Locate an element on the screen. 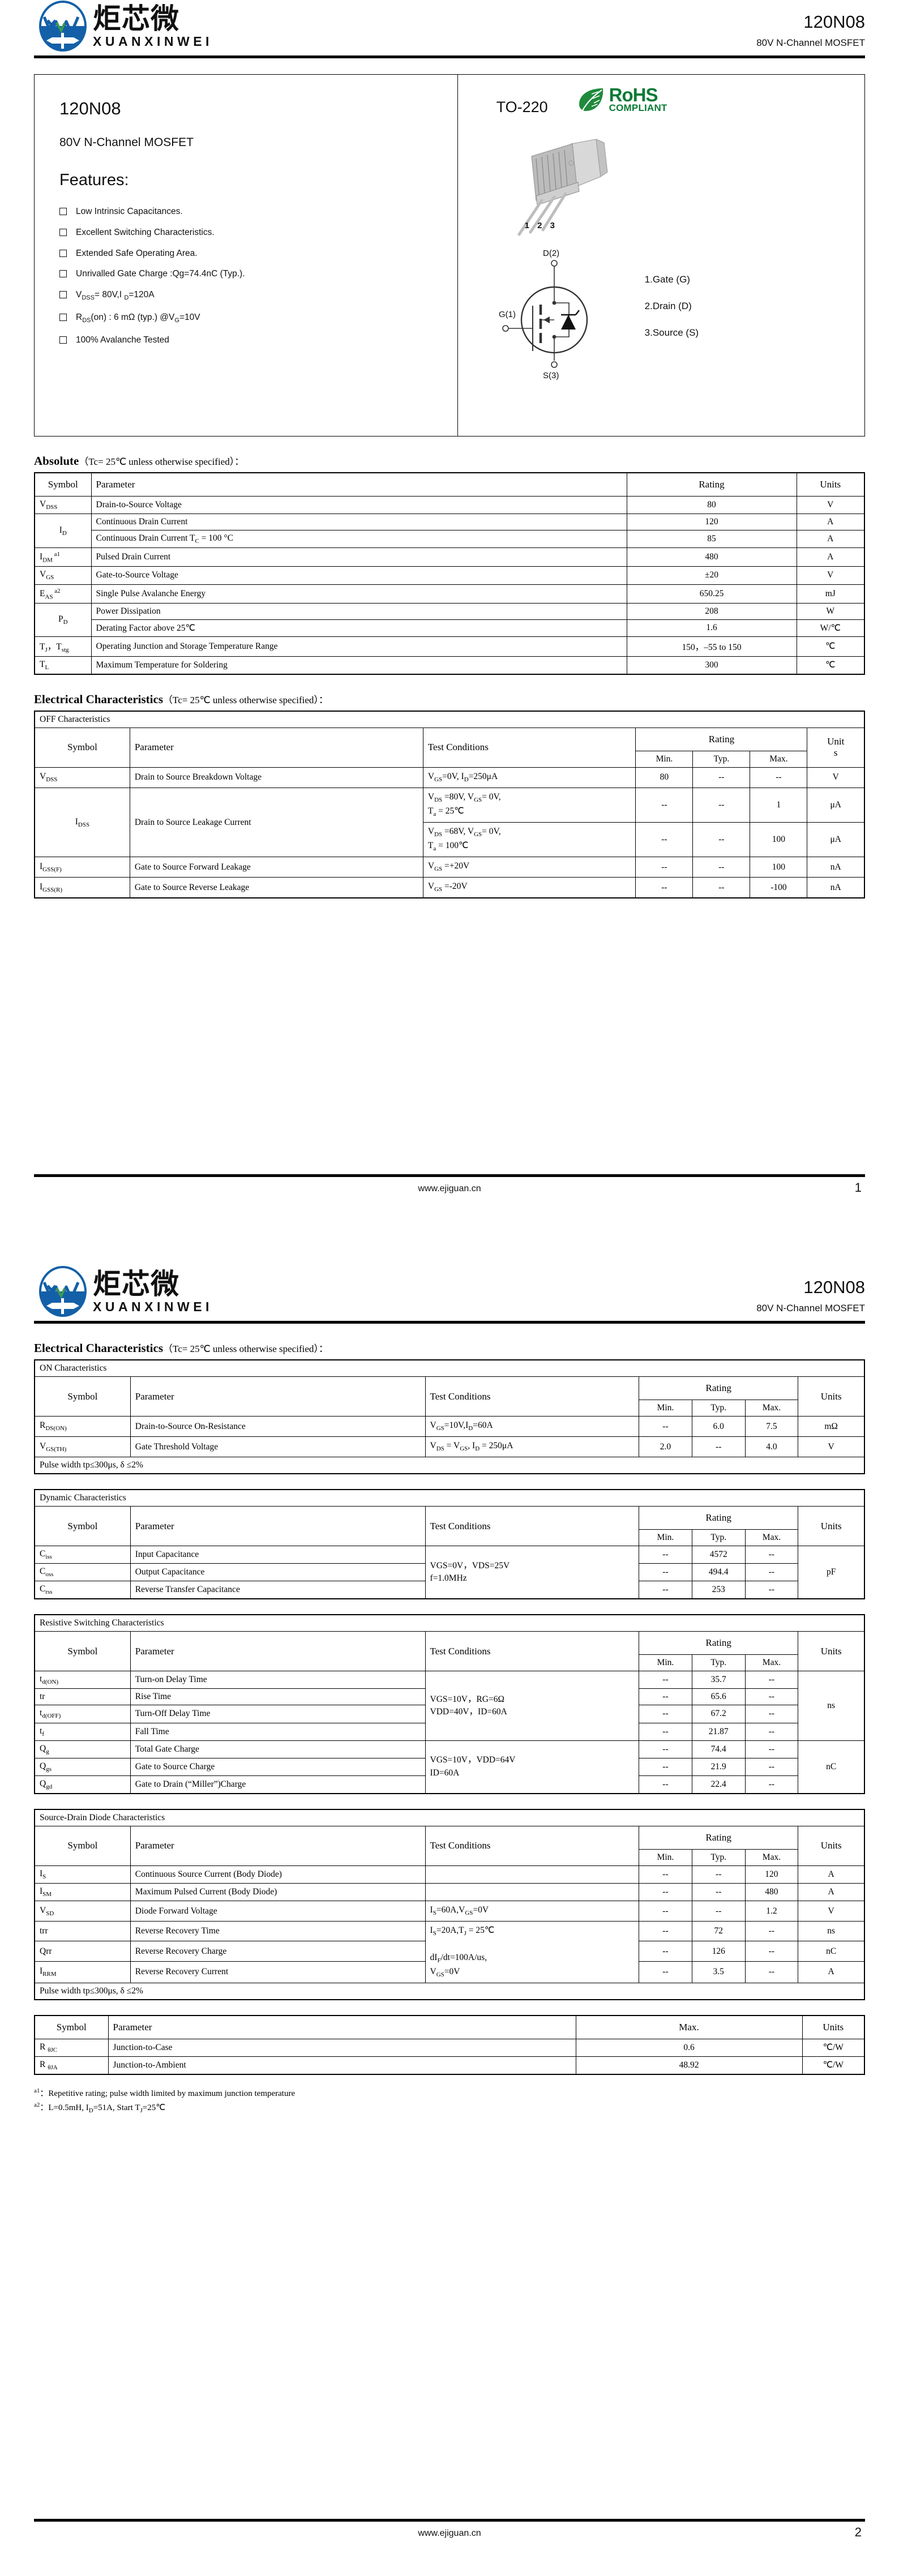 The image size is (899, 2576). cell-symbol: IDM a1 is located at coordinates (63, 557).